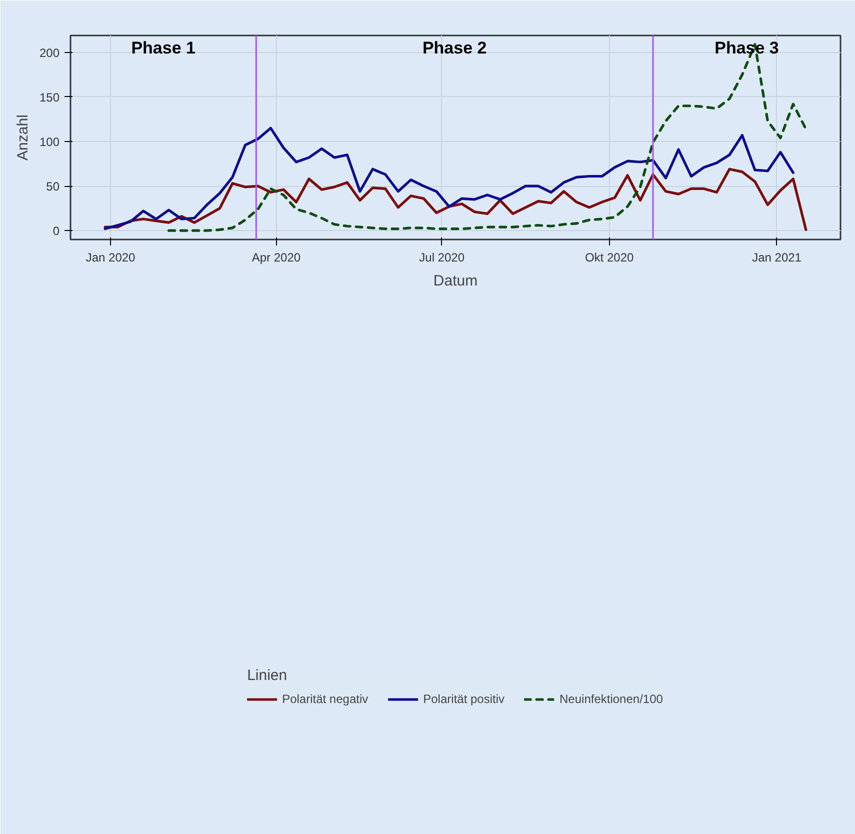 The width and height of the screenshot is (855, 834). I want to click on legend-title: Linien, so click(267, 675).